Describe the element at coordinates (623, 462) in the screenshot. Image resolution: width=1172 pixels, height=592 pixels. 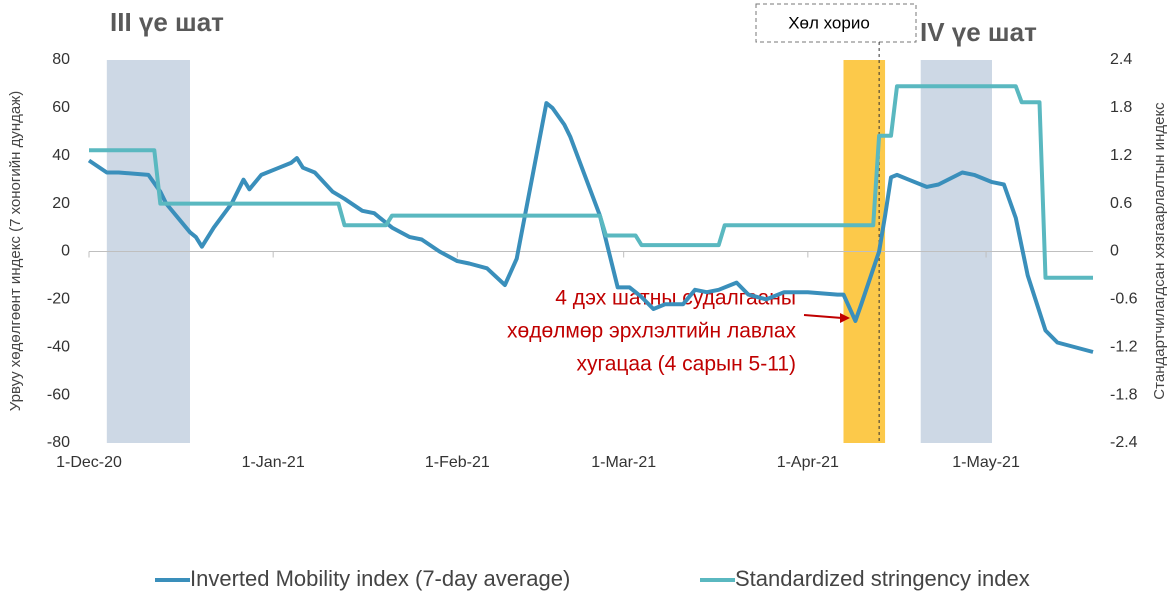
I see `x-tick-label: 1-Mar-21` at that location.